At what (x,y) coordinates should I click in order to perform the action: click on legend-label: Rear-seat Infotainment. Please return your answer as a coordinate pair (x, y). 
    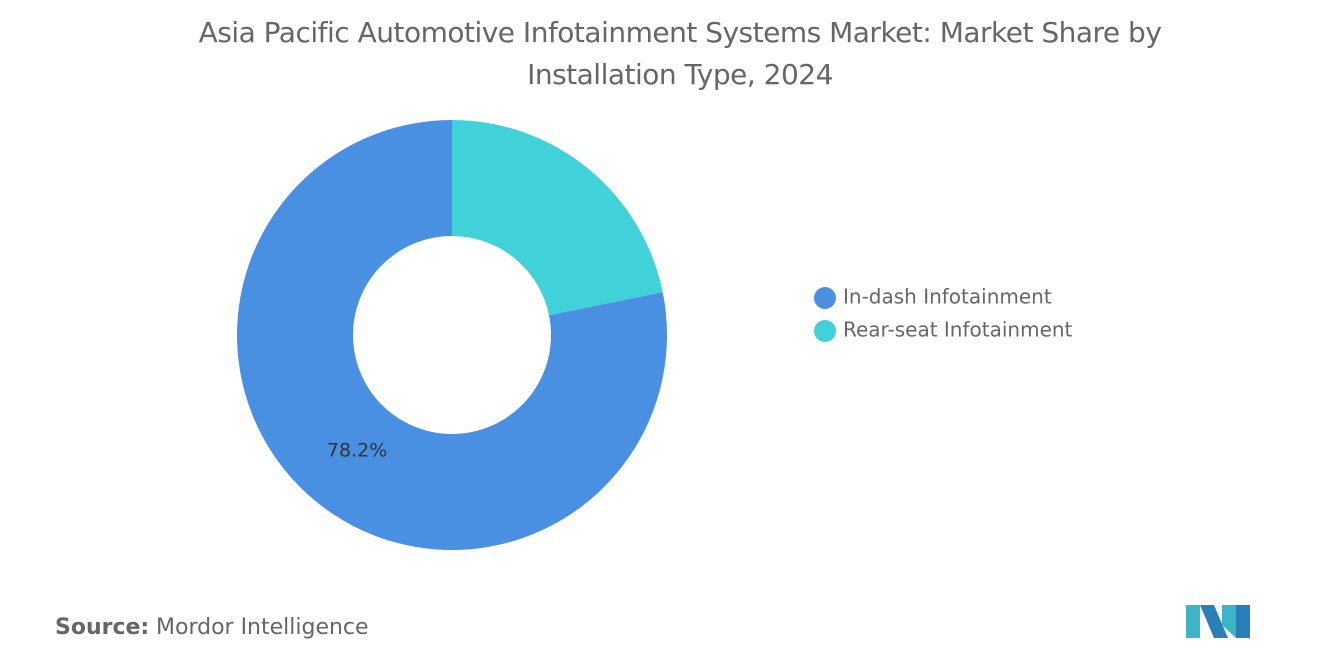
    Looking at the image, I should click on (958, 330).